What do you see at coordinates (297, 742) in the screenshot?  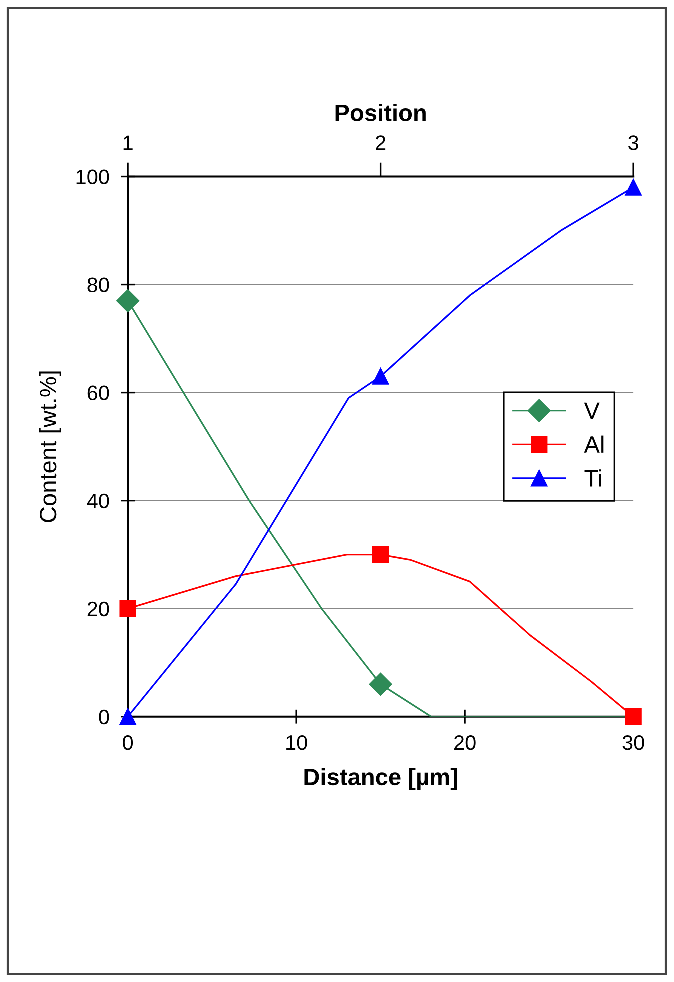 I see `x-tick-label: 10` at bounding box center [297, 742].